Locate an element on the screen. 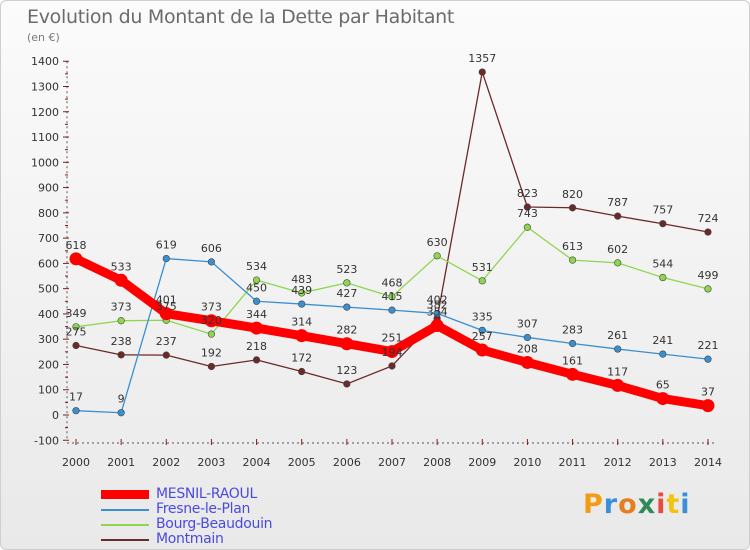  data-label: 606 is located at coordinates (211, 248).